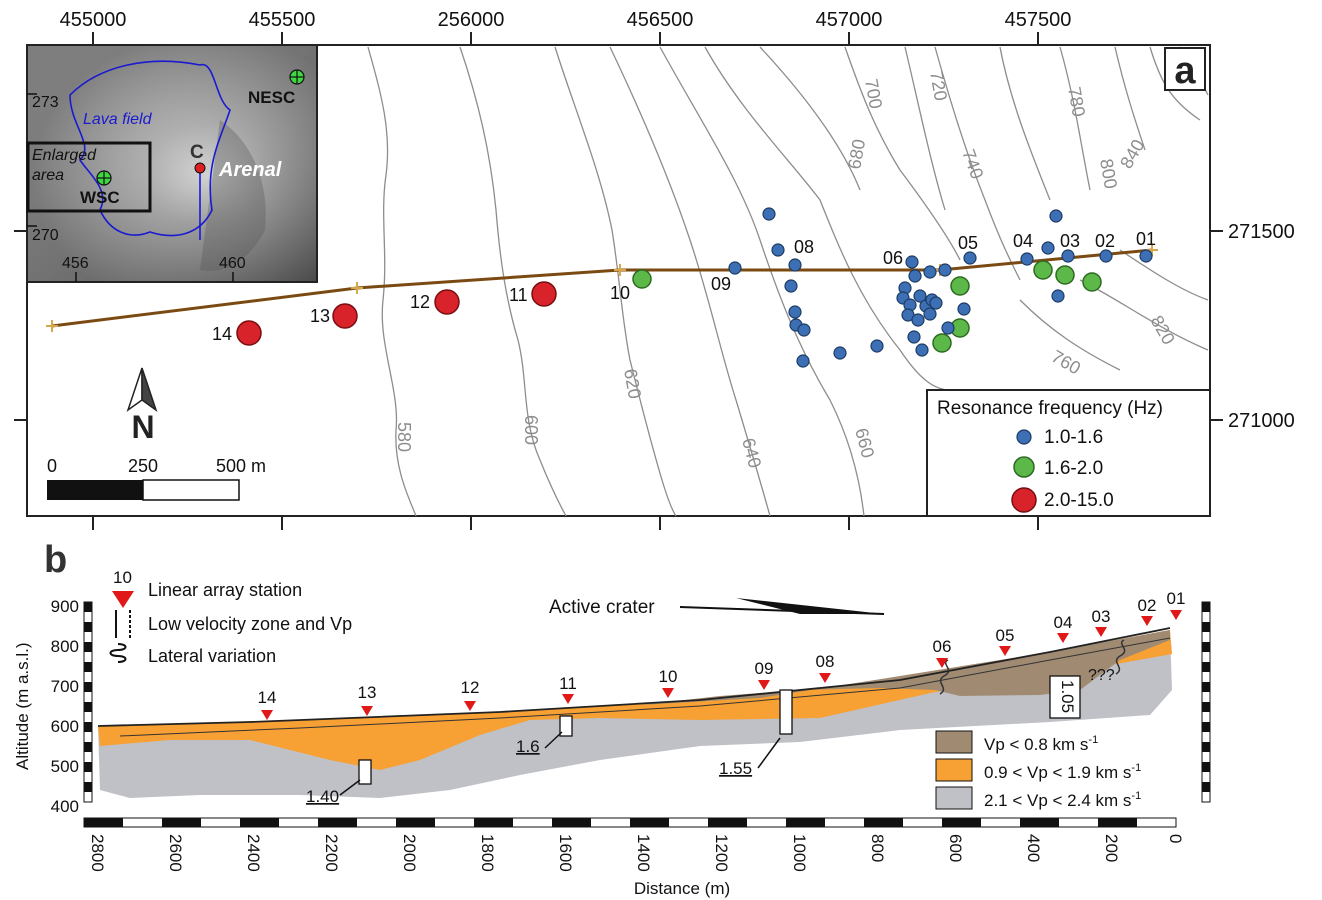 Image resolution: width=1322 pixels, height=900 pixels. I want to click on topography-line, so click(634, 677).